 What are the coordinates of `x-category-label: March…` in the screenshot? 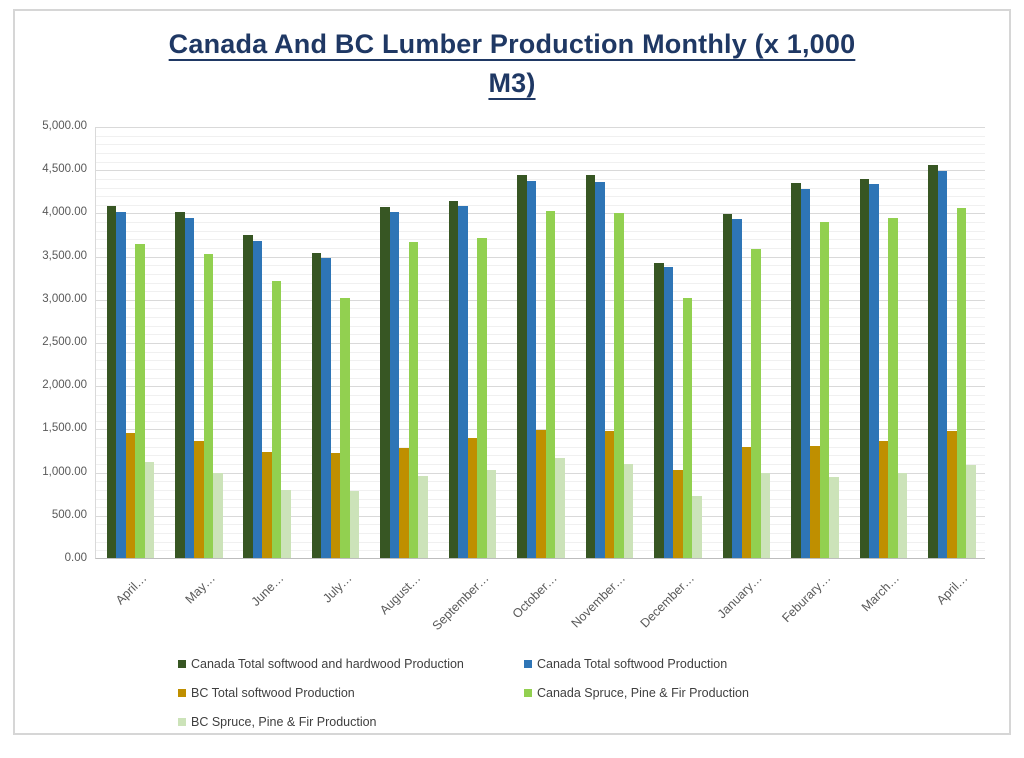 It's located at (880, 593).